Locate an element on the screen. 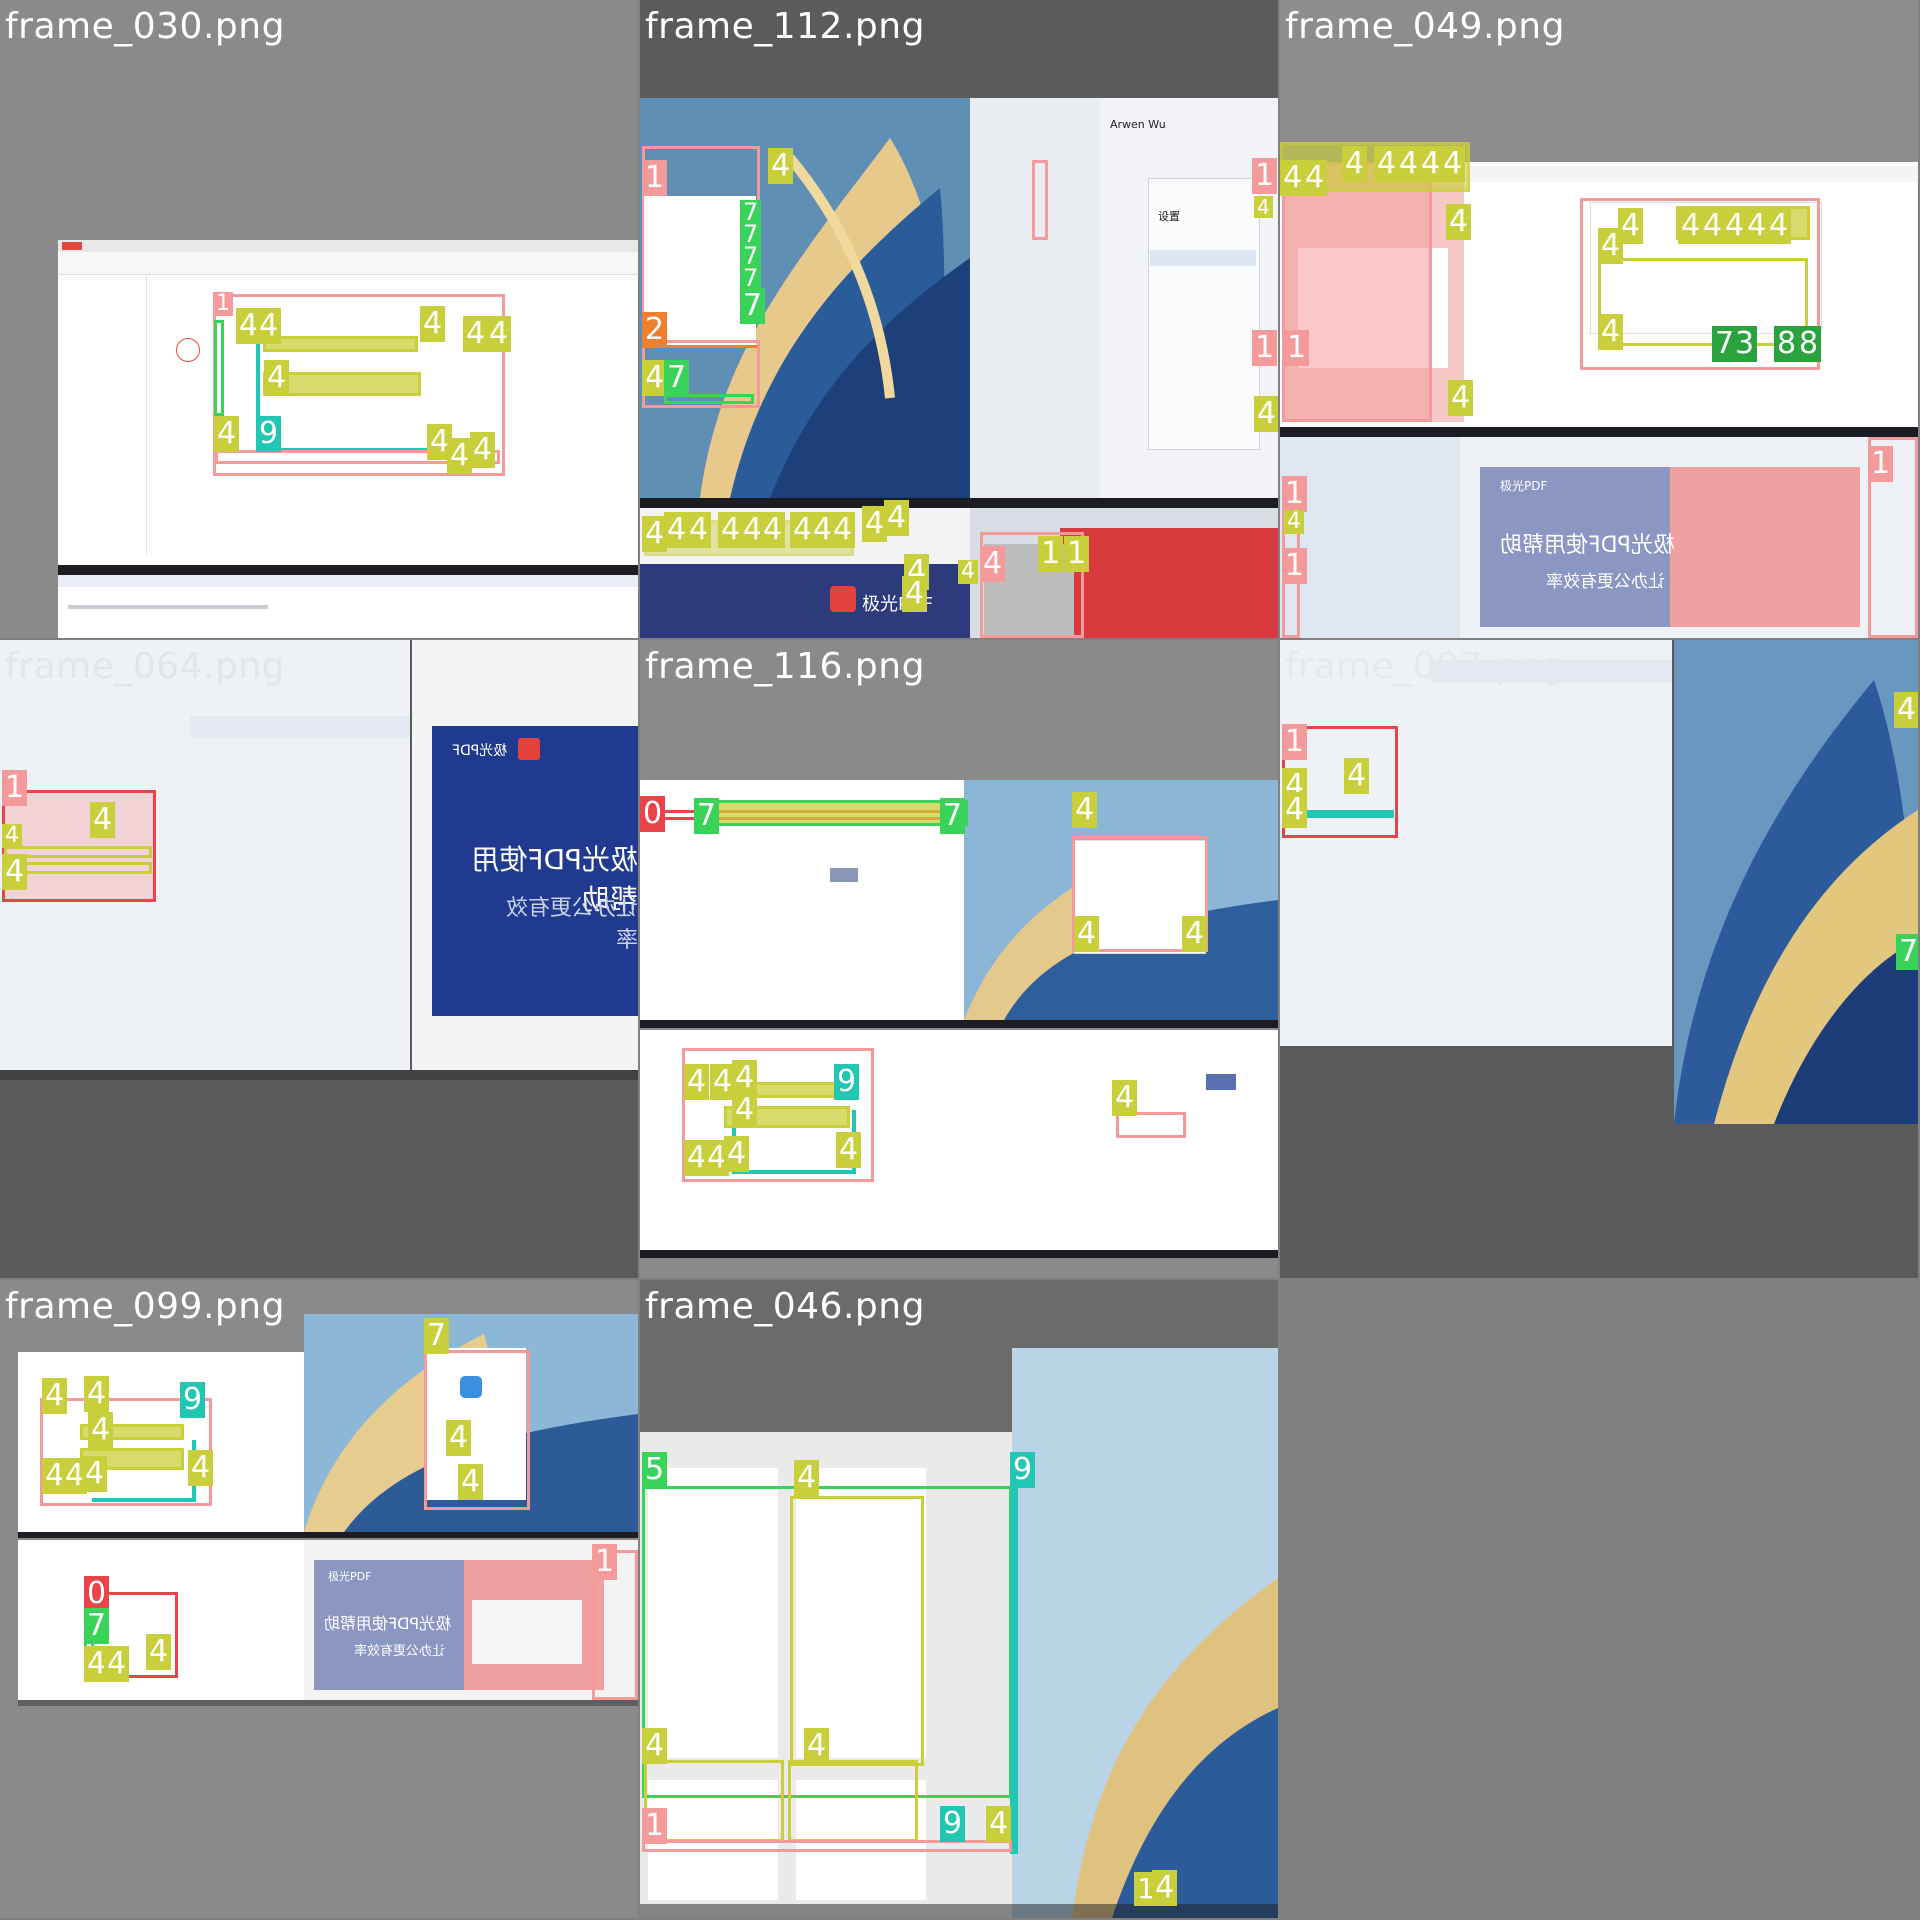 This screenshot has height=1920, width=1920. wallpaper-art is located at coordinates (835, 318).